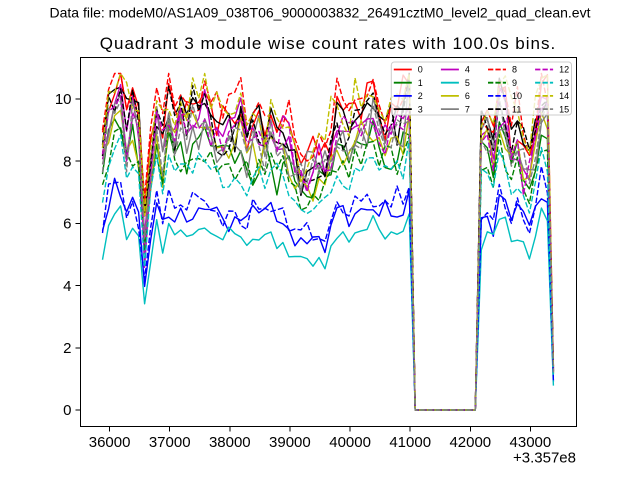 This screenshot has width=640, height=480. I want to click on svg-text: 42000, so click(470, 442).